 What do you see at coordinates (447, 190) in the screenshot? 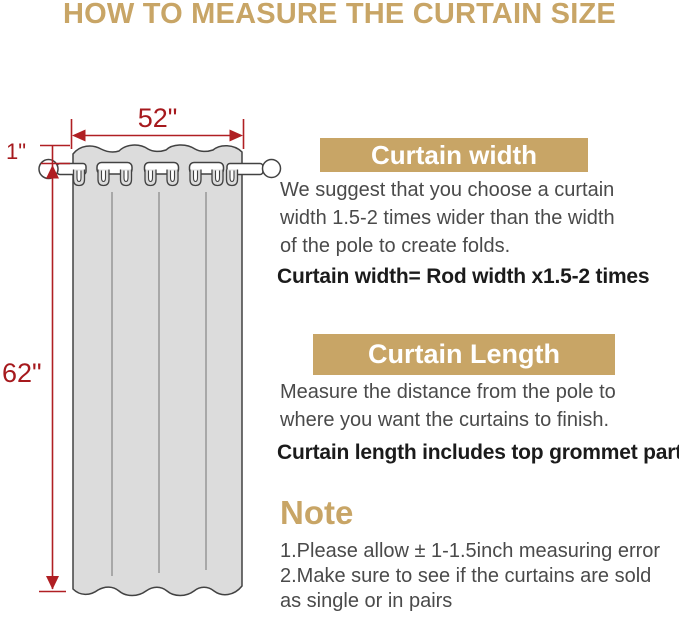
I see `text-line: We suggest that you choose a curtain` at bounding box center [447, 190].